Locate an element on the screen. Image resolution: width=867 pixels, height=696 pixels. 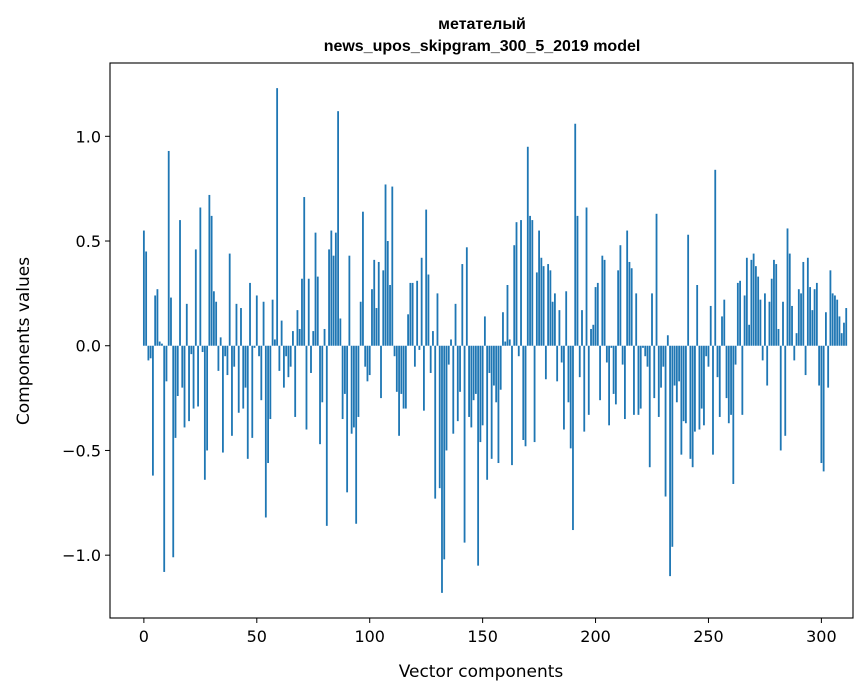
y-tick-label-4: 1.0 is located at coordinates (88, 136).